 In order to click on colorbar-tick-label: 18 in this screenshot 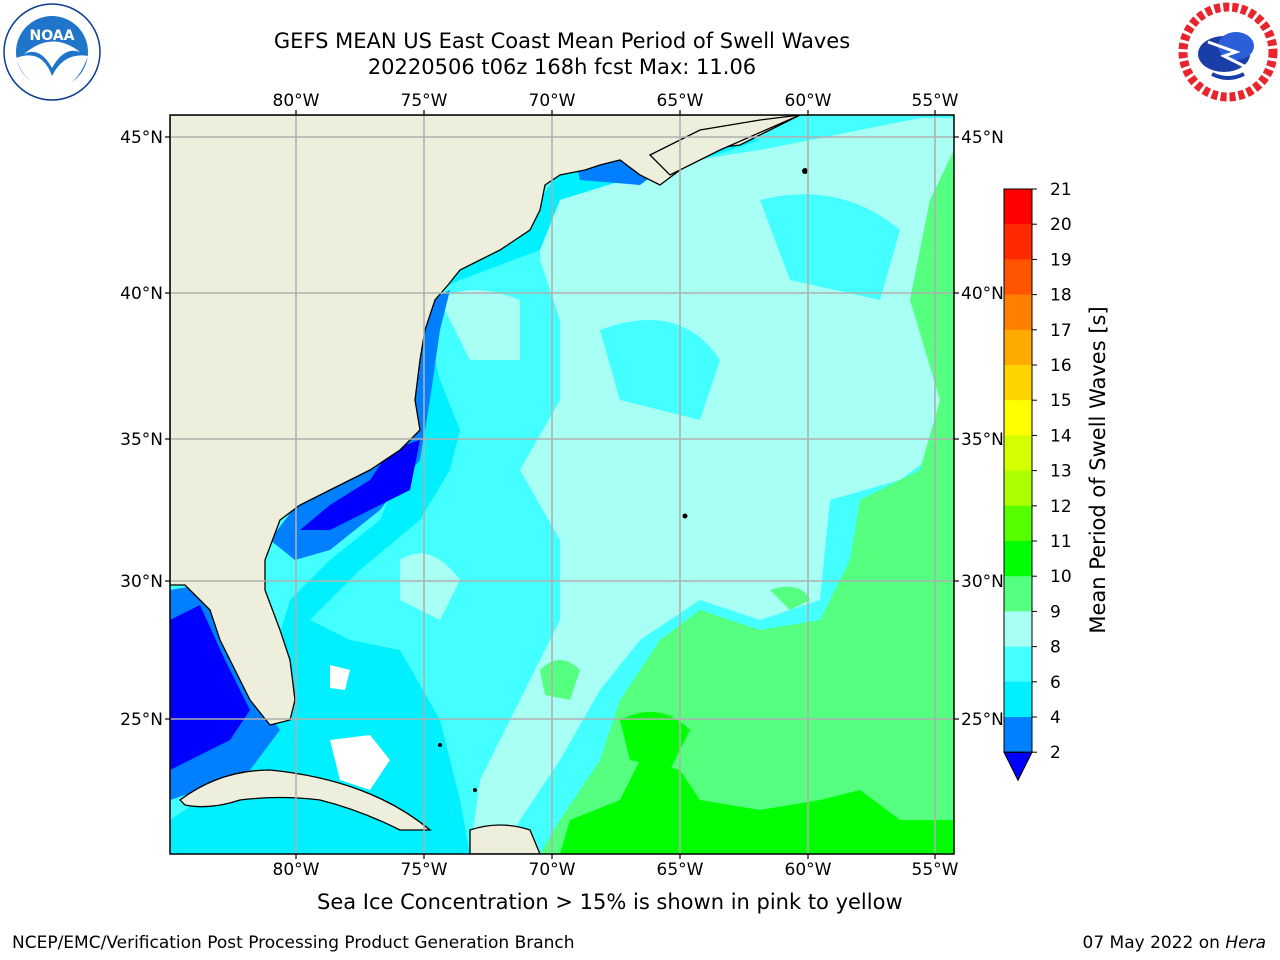, I will do `click(1061, 296)`.